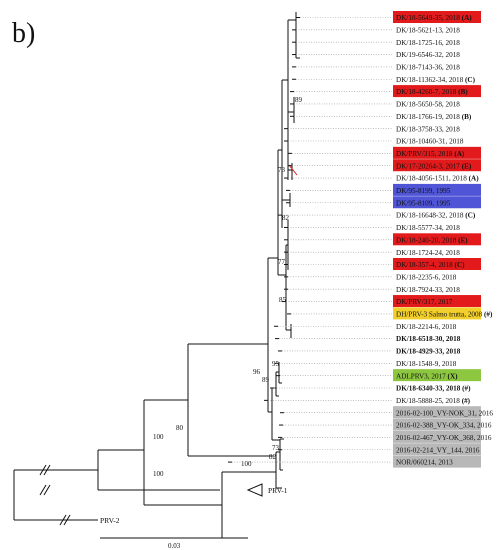 The image size is (500, 550). I want to click on bootstrap-value: 80, so click(180, 428).